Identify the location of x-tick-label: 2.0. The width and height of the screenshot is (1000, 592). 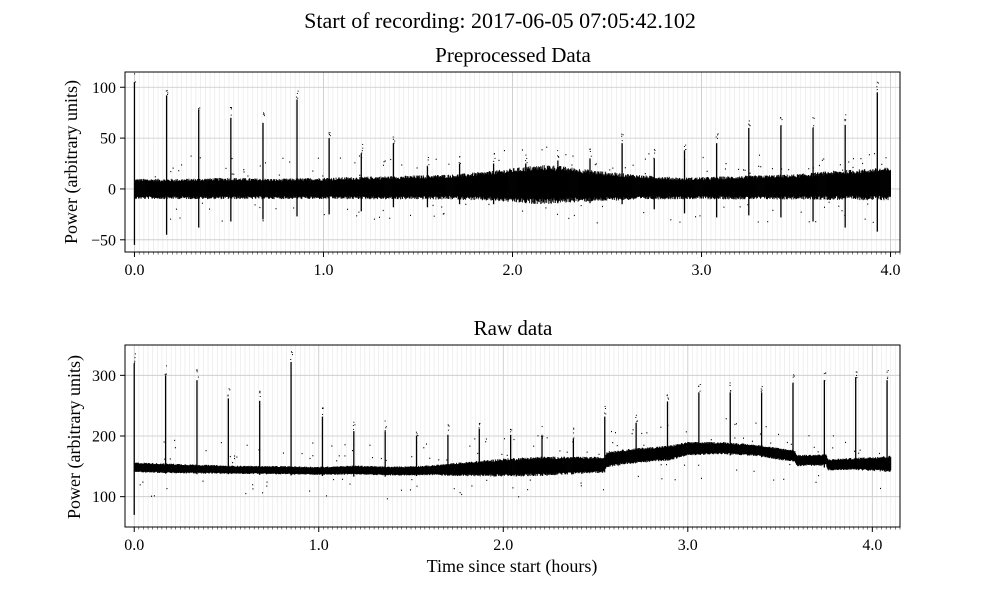
(513, 270).